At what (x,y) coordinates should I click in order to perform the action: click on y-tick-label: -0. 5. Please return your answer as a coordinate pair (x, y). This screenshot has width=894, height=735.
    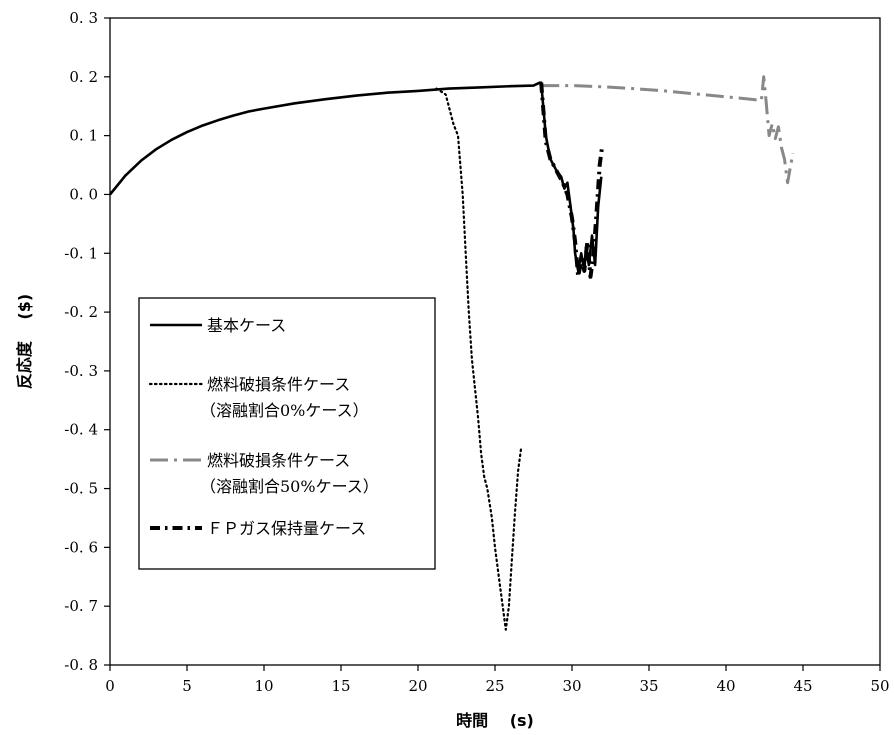
    Looking at the image, I should click on (81, 489).